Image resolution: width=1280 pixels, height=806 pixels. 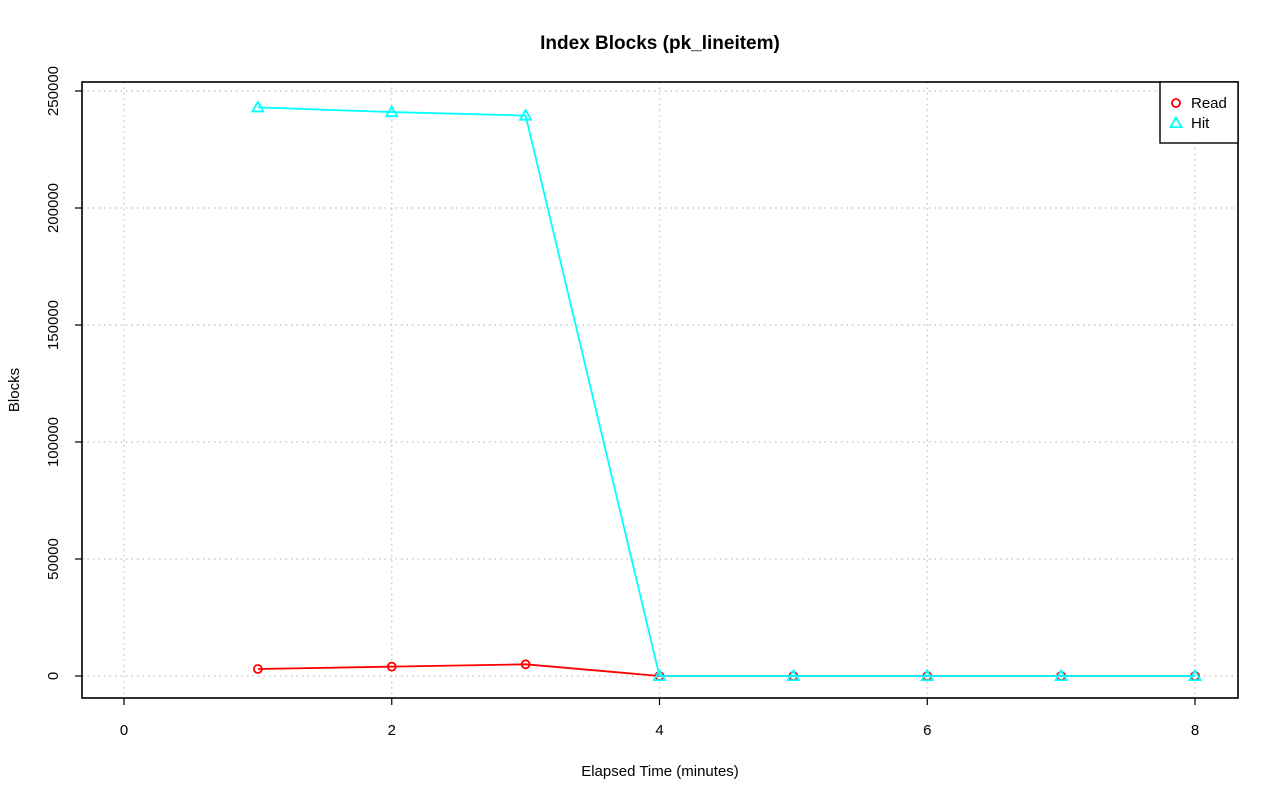 What do you see at coordinates (53, 325) in the screenshot?
I see `y-tick-label: 150000` at bounding box center [53, 325].